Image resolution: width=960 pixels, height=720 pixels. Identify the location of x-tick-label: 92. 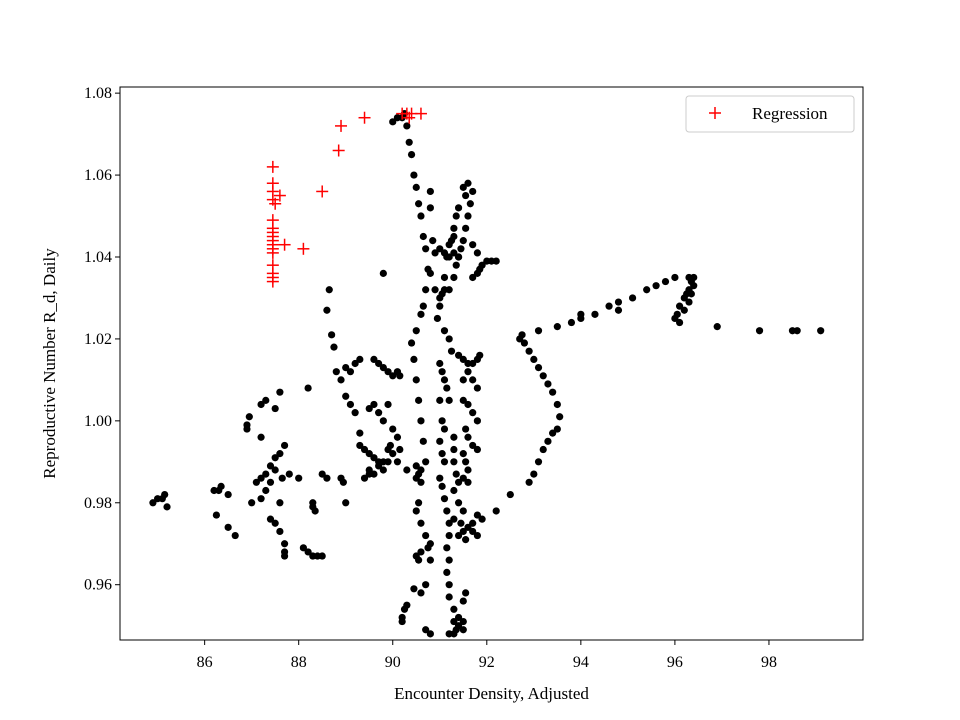
(487, 662).